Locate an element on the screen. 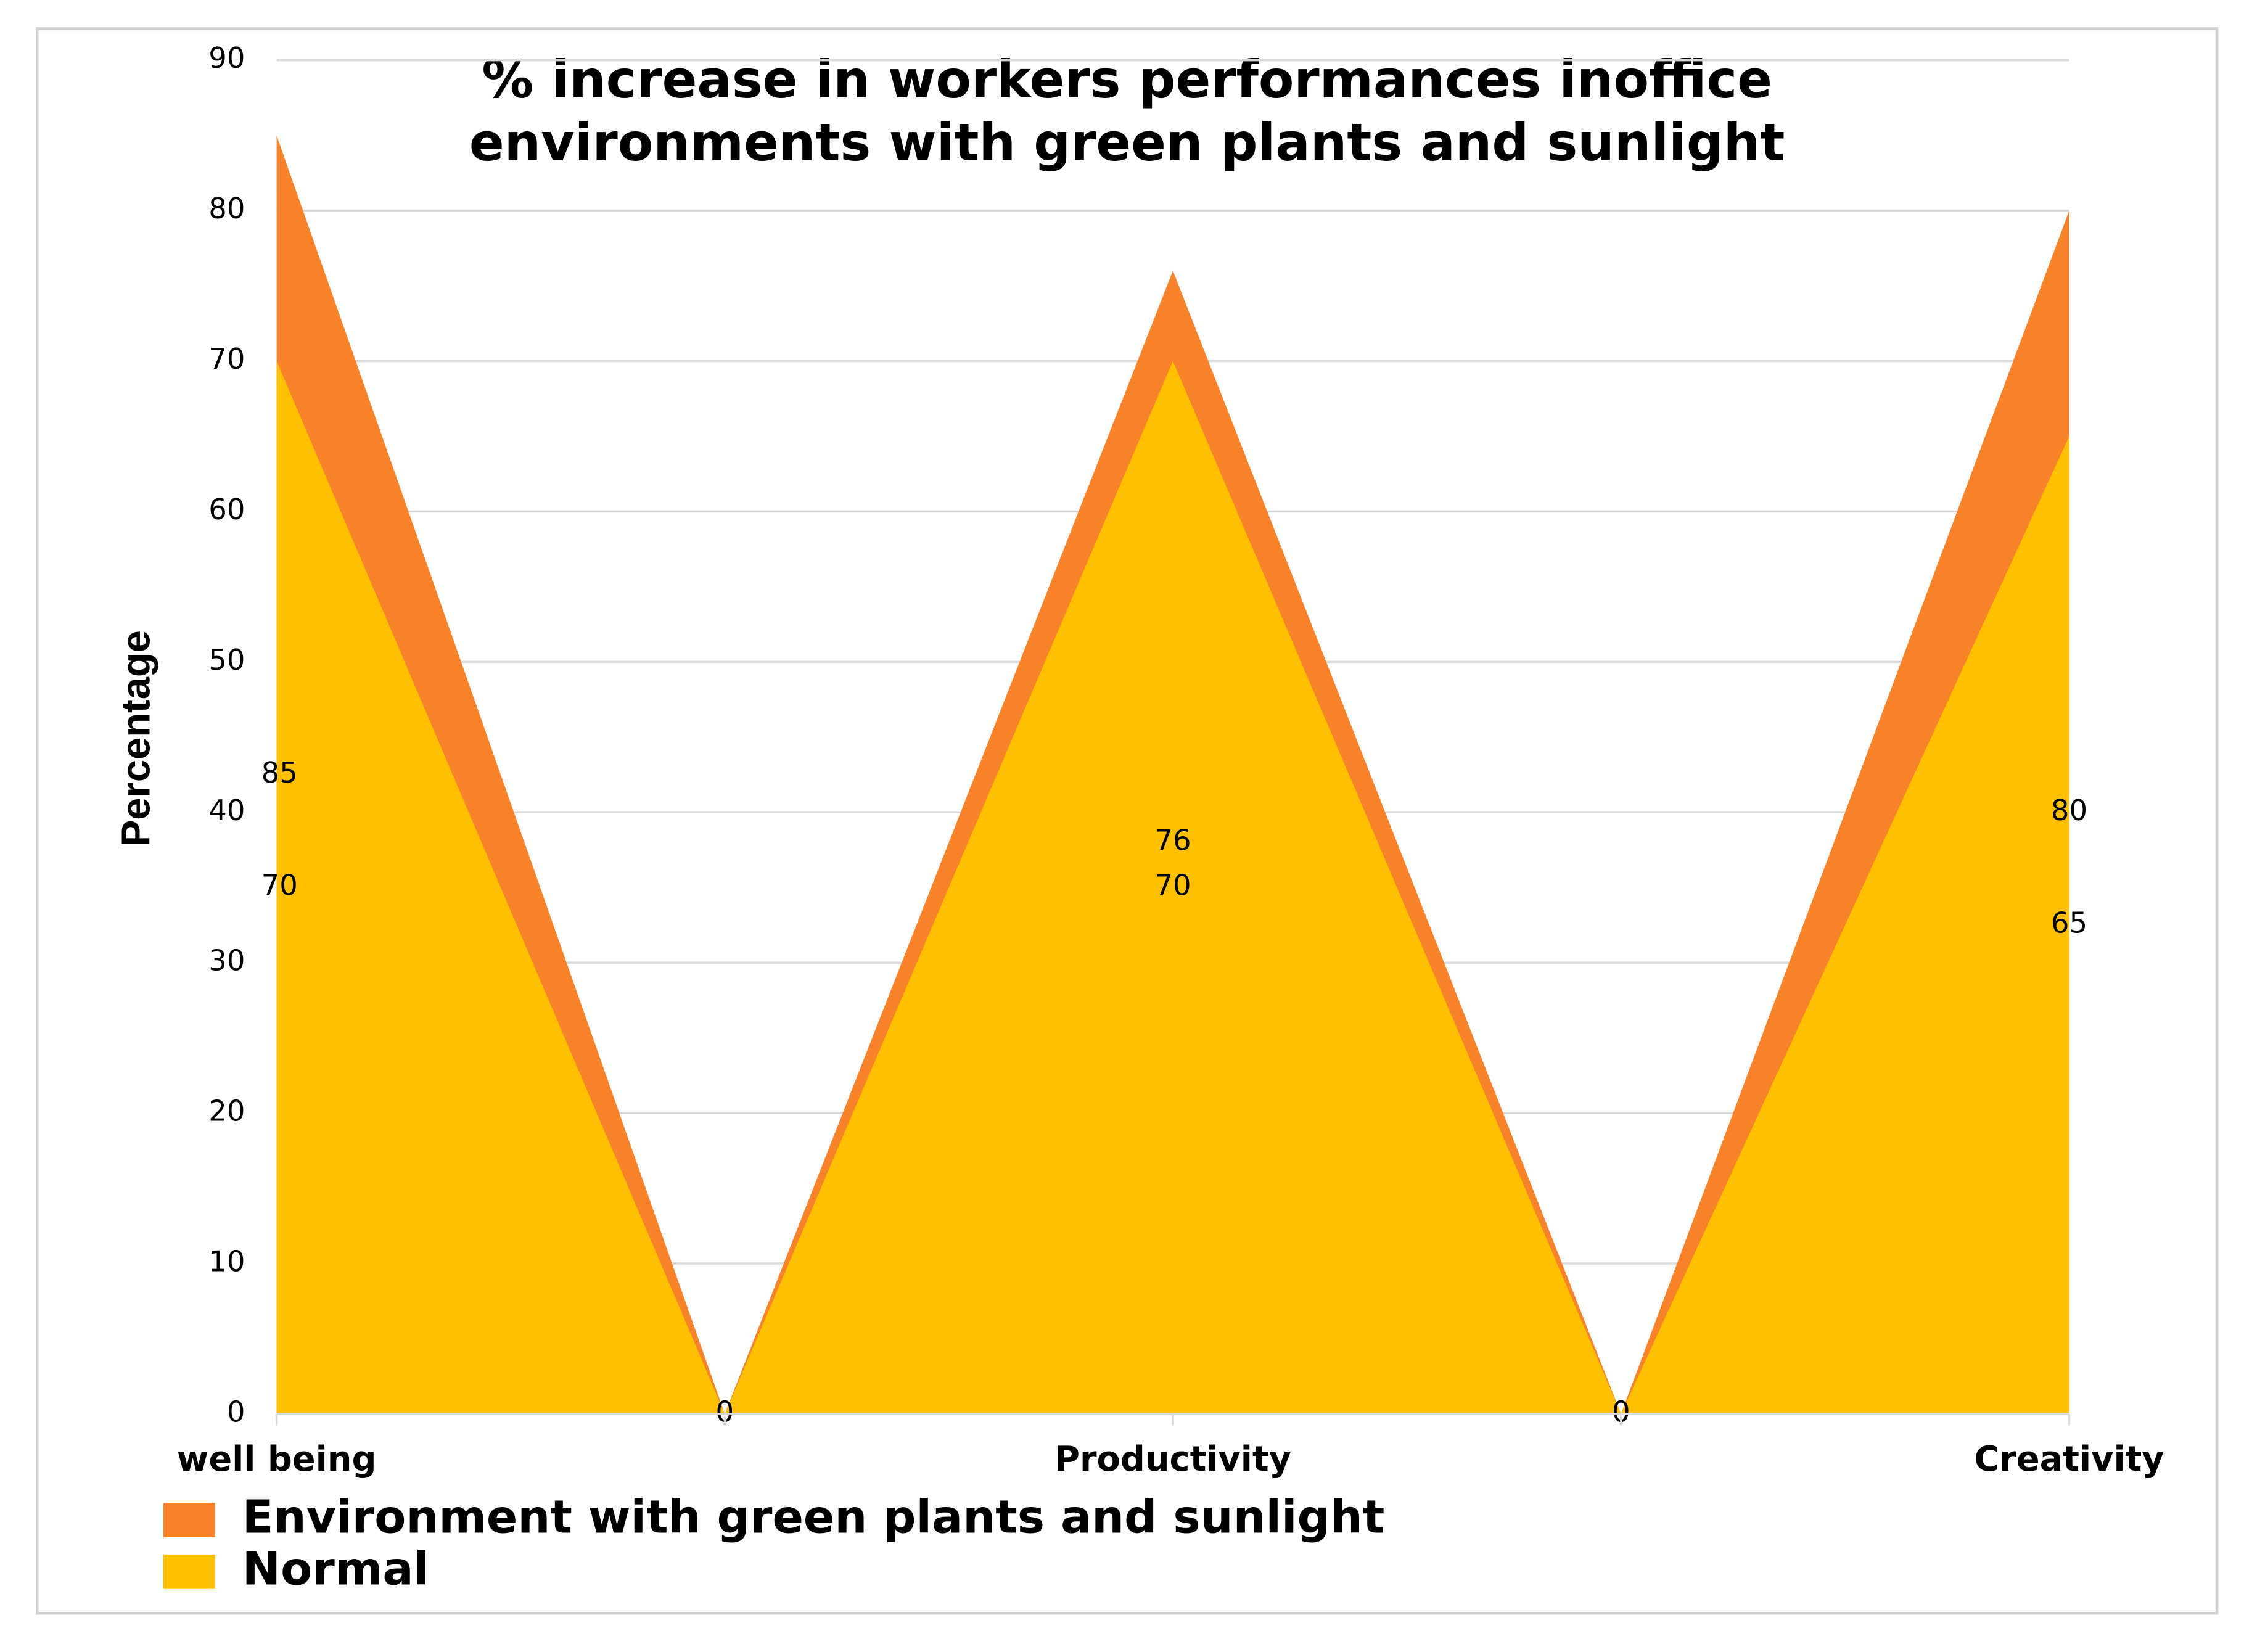 Image resolution: width=2244 pixels, height=1652 pixels. y-tick-label: 80 is located at coordinates (227, 208).